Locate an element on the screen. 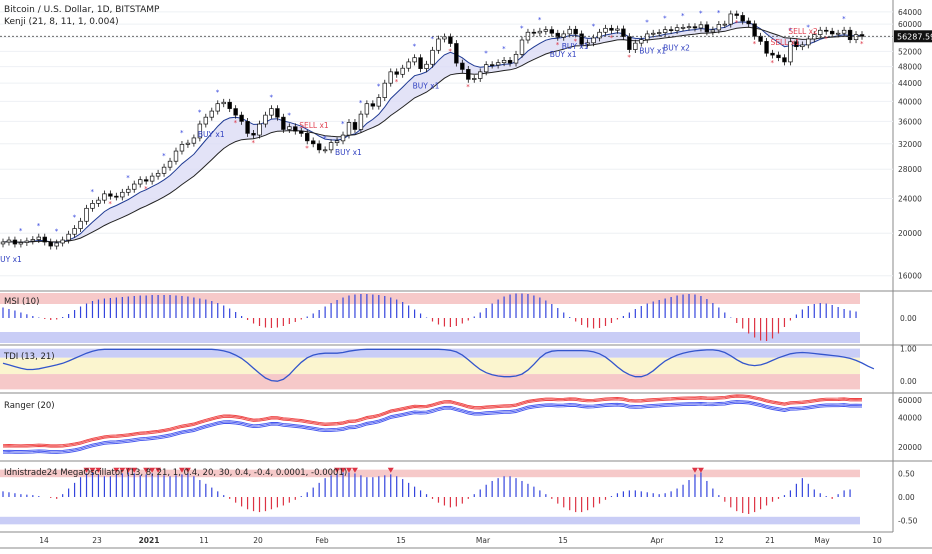  tdi-pane is located at coordinates (437, 369).